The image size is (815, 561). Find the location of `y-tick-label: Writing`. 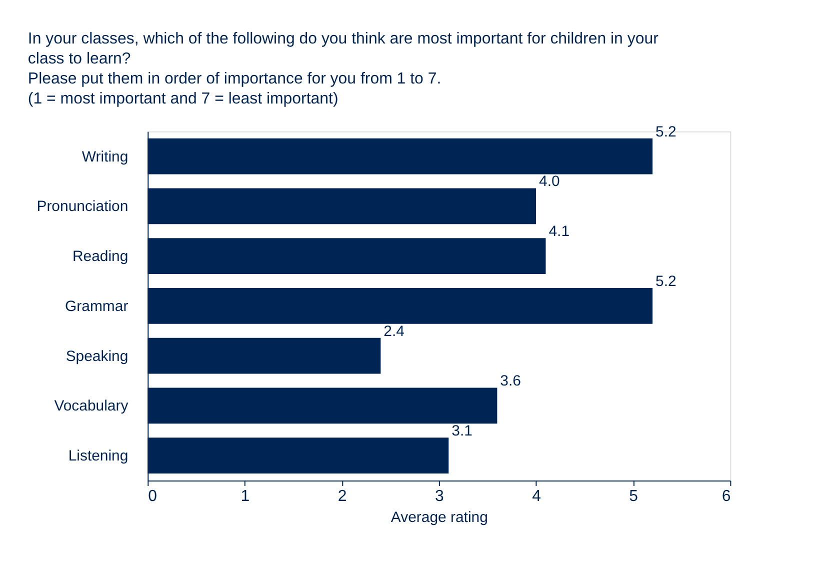

y-tick-label: Writing is located at coordinates (105, 157).